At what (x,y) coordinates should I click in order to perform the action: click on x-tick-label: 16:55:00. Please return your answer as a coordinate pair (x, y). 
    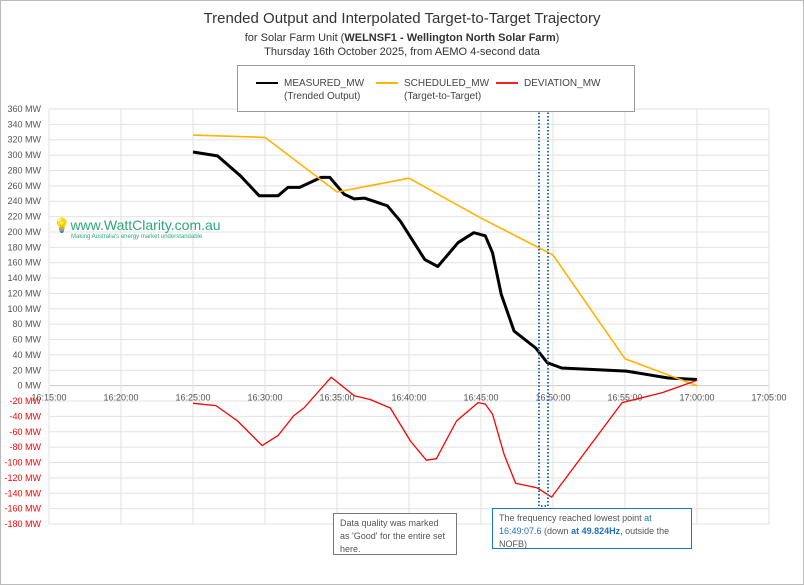
    Looking at the image, I should click on (624, 398).